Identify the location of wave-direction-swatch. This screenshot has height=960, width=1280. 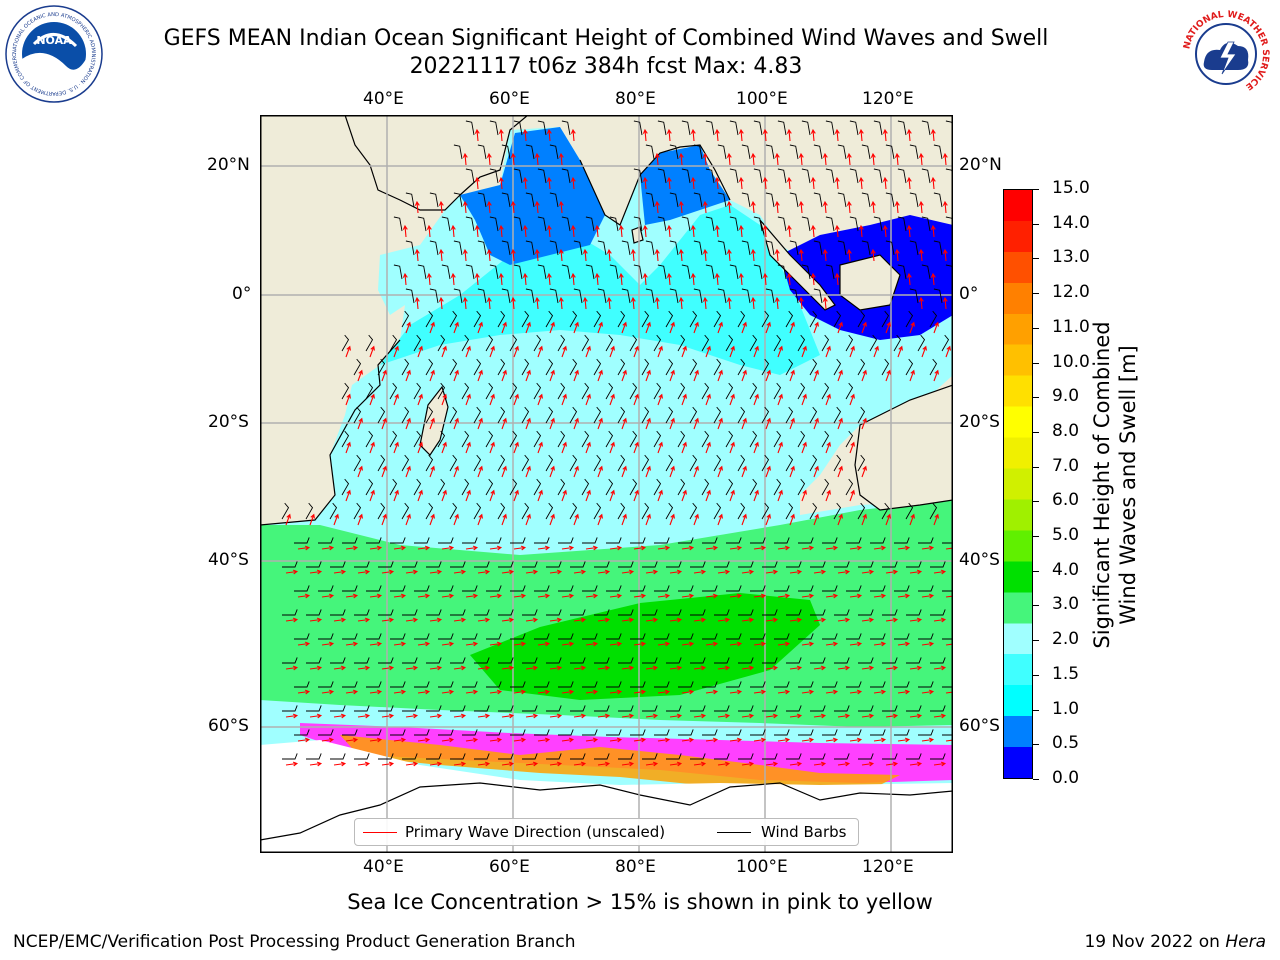
(380, 832).